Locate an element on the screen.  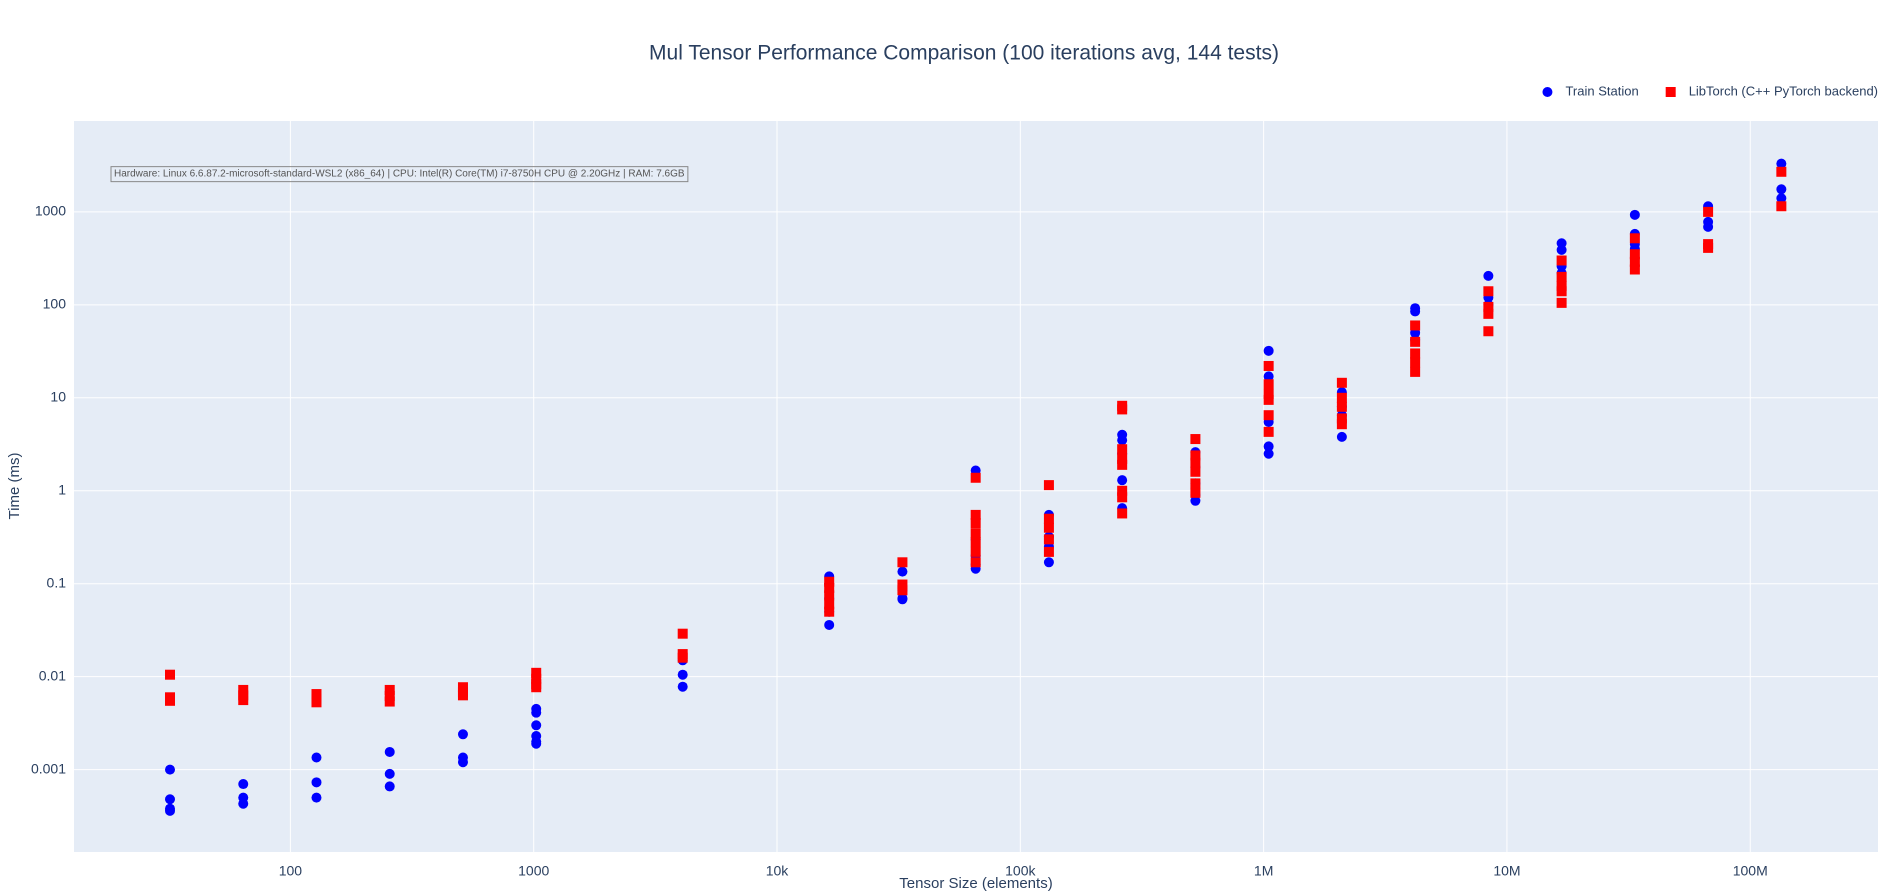
legend-item: Train Station is located at coordinates (1590, 90).